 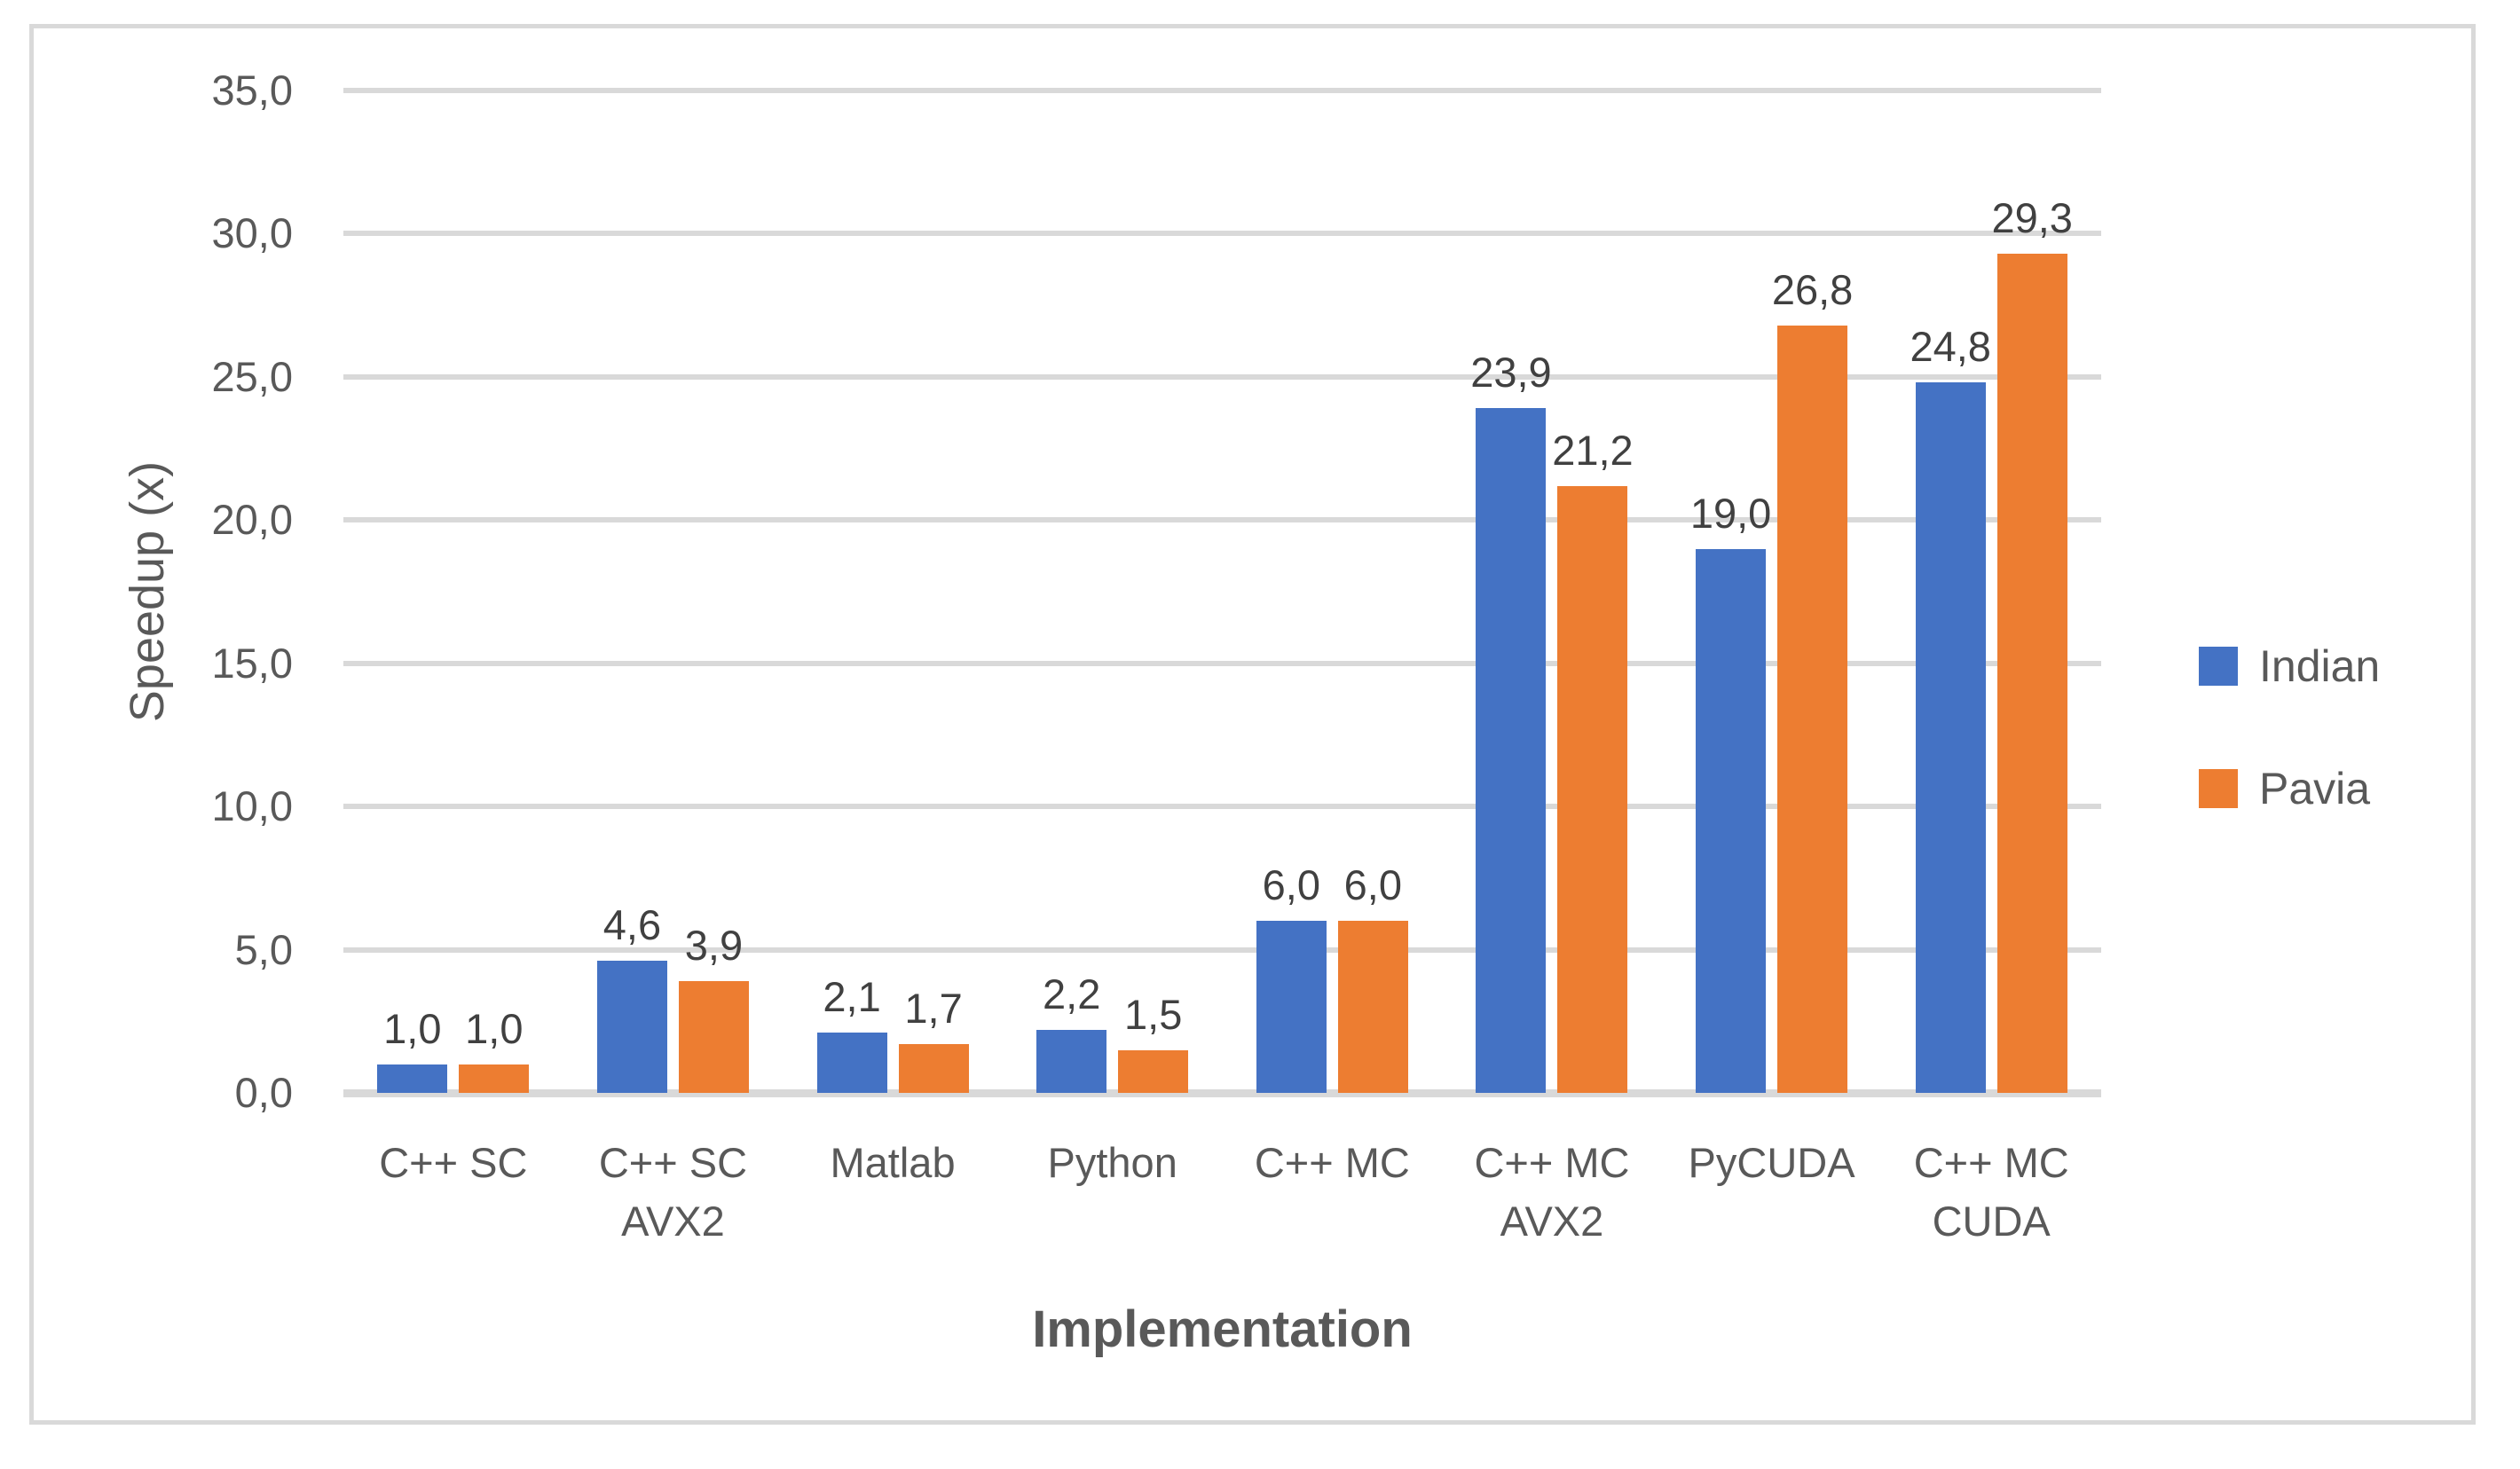 What do you see at coordinates (1153, 1014) in the screenshot?
I see `bar-value-label: 1,5` at bounding box center [1153, 1014].